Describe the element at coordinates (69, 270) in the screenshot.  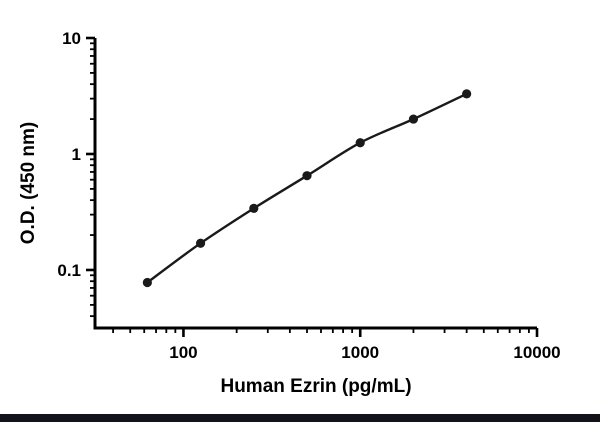
I see `y-tick-label: 0.1` at that location.